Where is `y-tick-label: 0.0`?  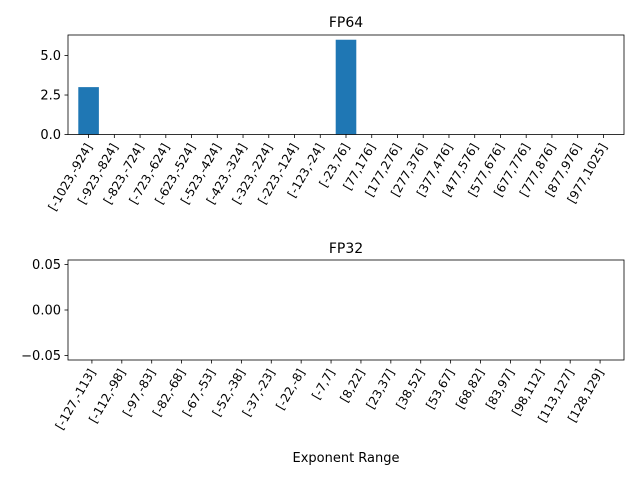
y-tick-label: 0.0 is located at coordinates (50, 135).